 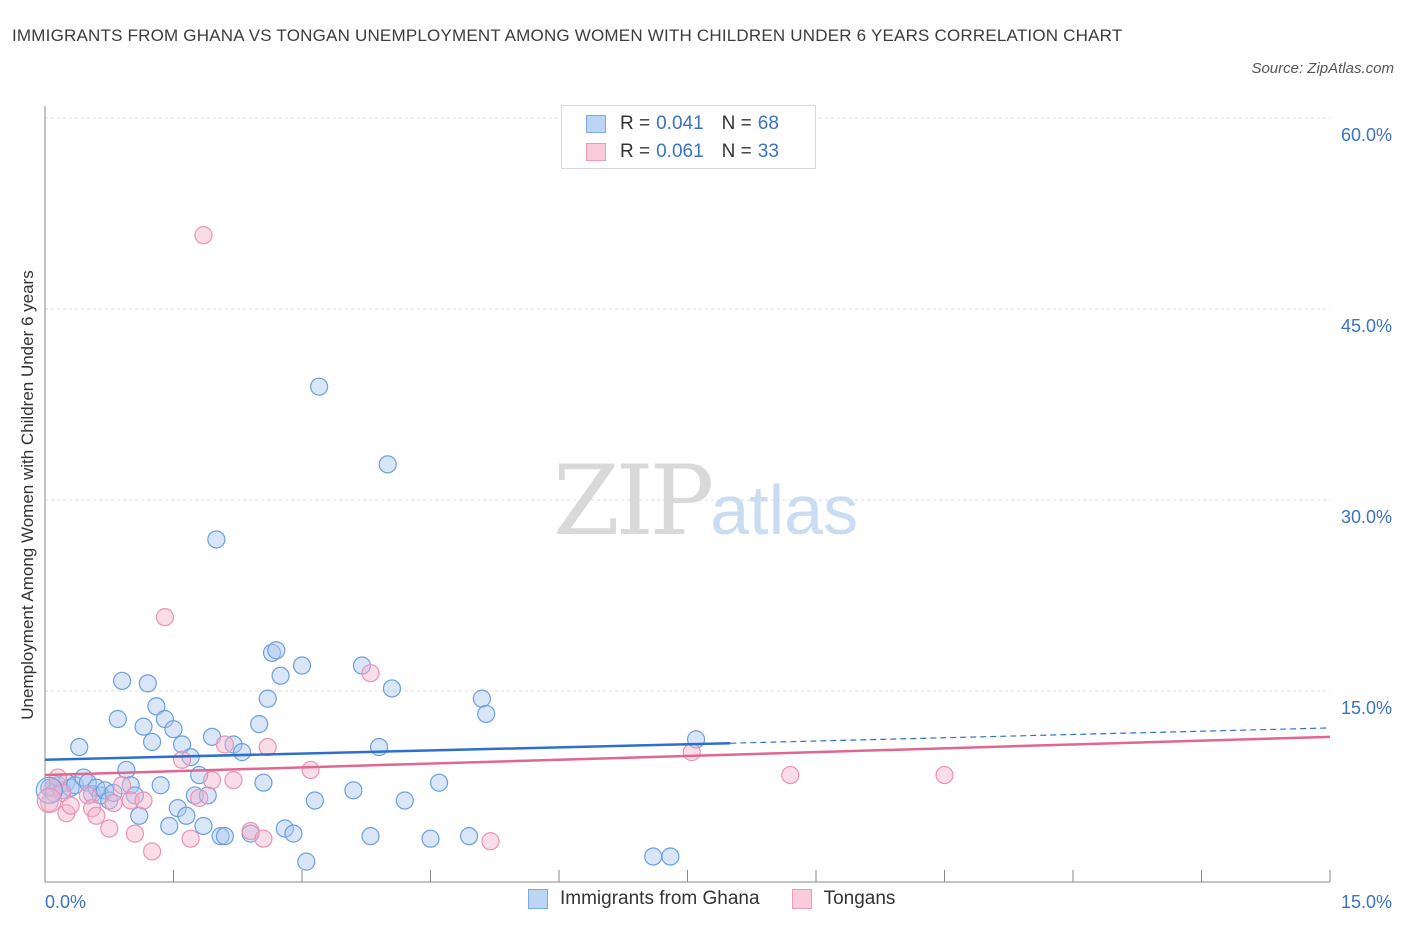 I want to click on y-tick-label: 60.0%, so click(x=1366, y=135).